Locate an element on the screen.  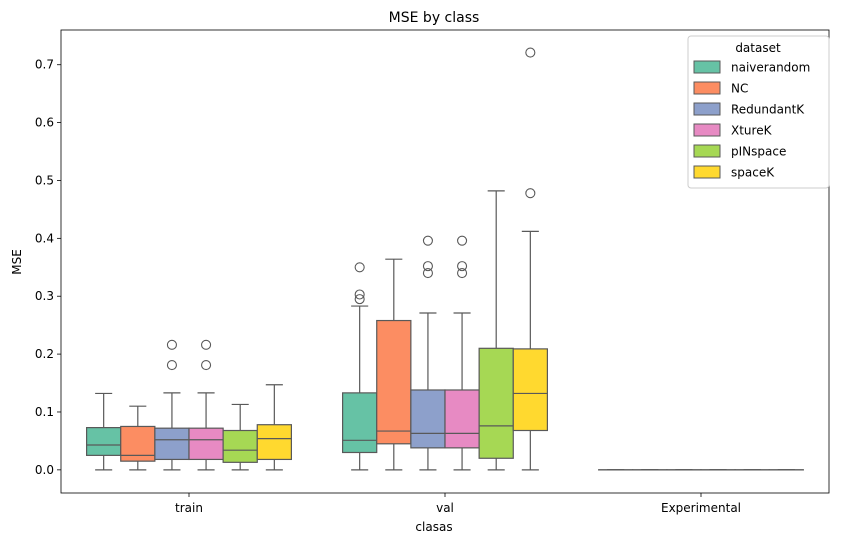
legend-label-RedundantK: RedundantK is located at coordinates (768, 110).